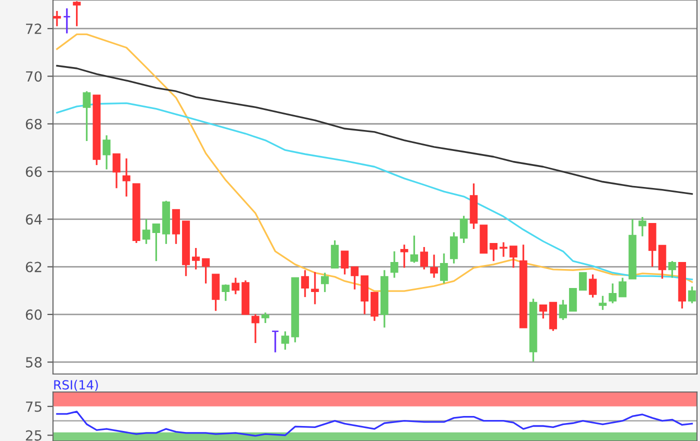 This screenshot has width=700, height=441. What do you see at coordinates (34, 29) in the screenshot?
I see `y-tick-label: 72` at bounding box center [34, 29].